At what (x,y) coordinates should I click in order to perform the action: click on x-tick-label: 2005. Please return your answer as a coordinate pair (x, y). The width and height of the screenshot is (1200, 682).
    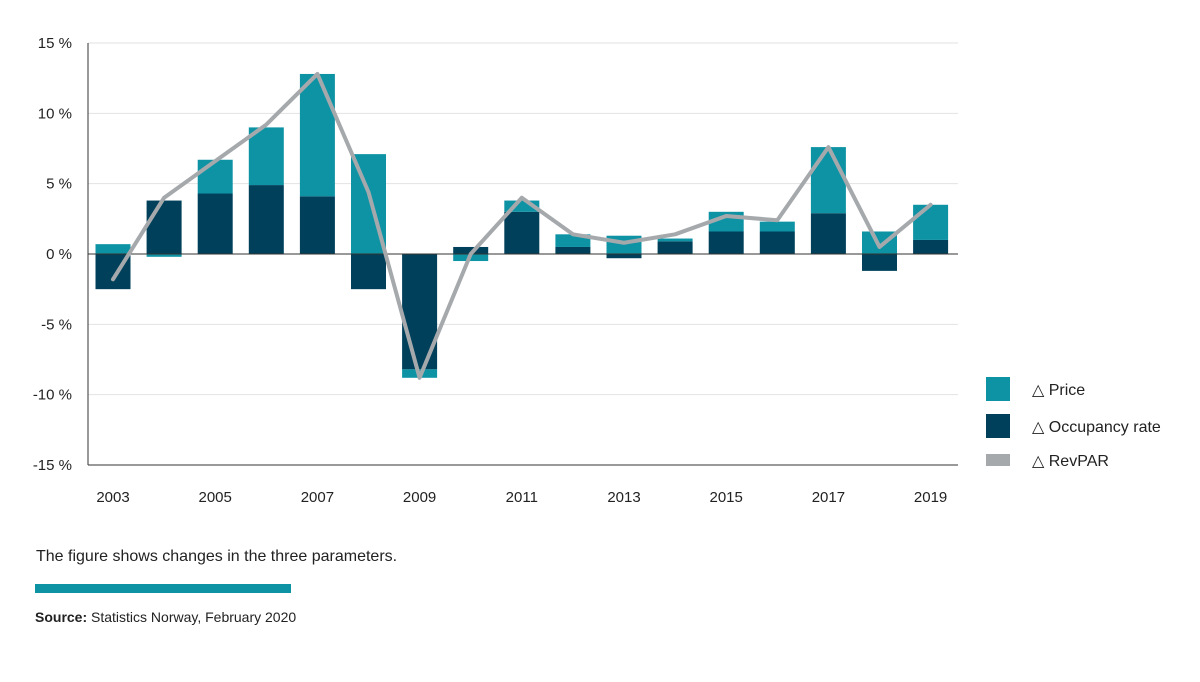
    Looking at the image, I should click on (215, 497).